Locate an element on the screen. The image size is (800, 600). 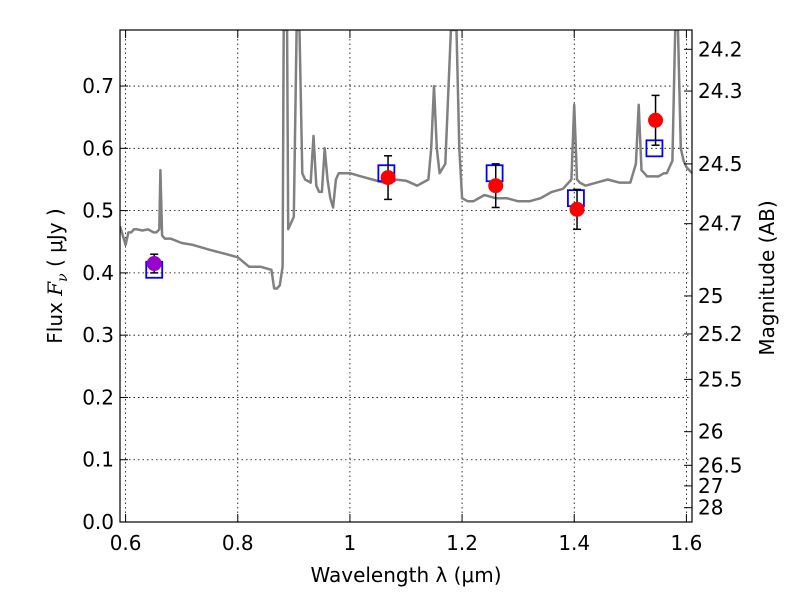
y2-tick-label: 26 is located at coordinates (710, 432).